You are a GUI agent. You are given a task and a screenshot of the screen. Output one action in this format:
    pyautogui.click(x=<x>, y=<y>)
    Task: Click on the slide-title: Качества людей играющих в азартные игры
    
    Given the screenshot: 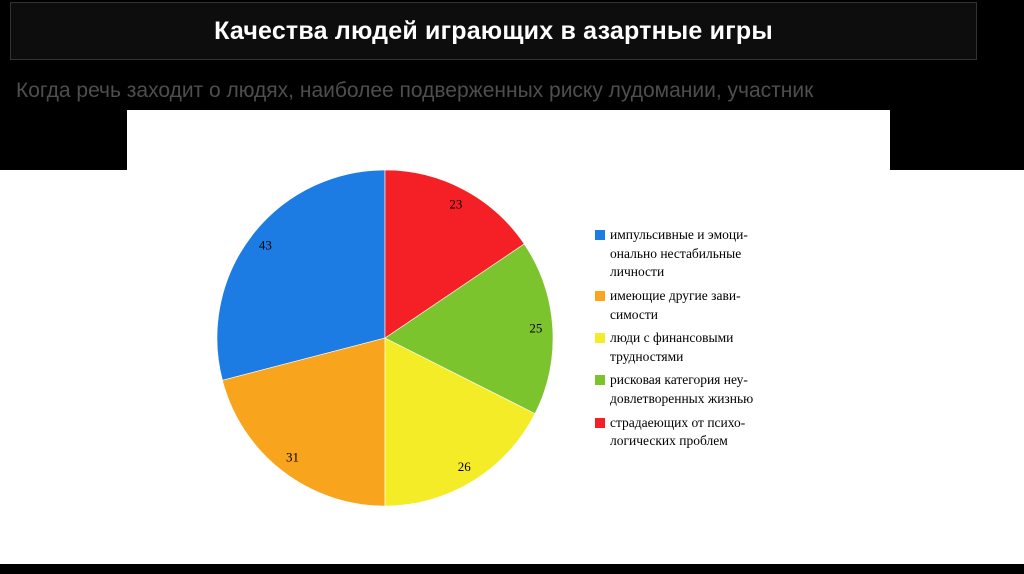 What is the action you would take?
    pyautogui.click(x=493, y=30)
    